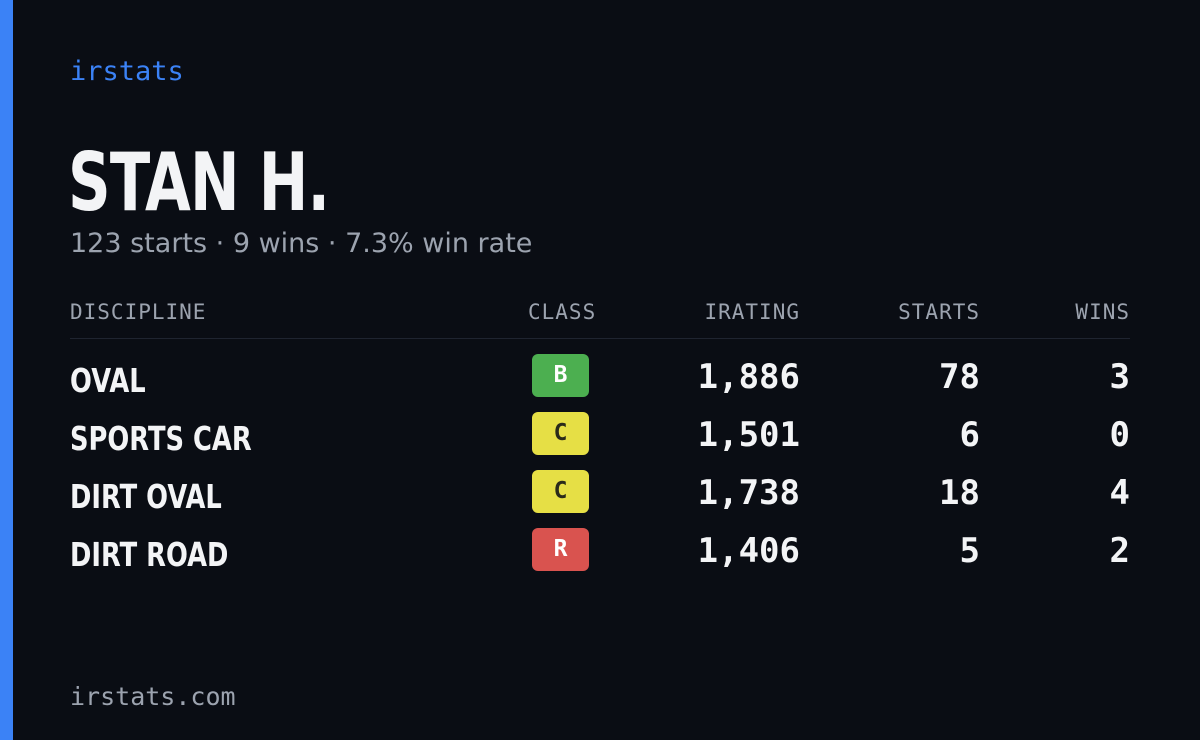 The height and width of the screenshot is (740, 1200). What do you see at coordinates (149, 554) in the screenshot?
I see `discipline-label: DIRT ROAD` at bounding box center [149, 554].